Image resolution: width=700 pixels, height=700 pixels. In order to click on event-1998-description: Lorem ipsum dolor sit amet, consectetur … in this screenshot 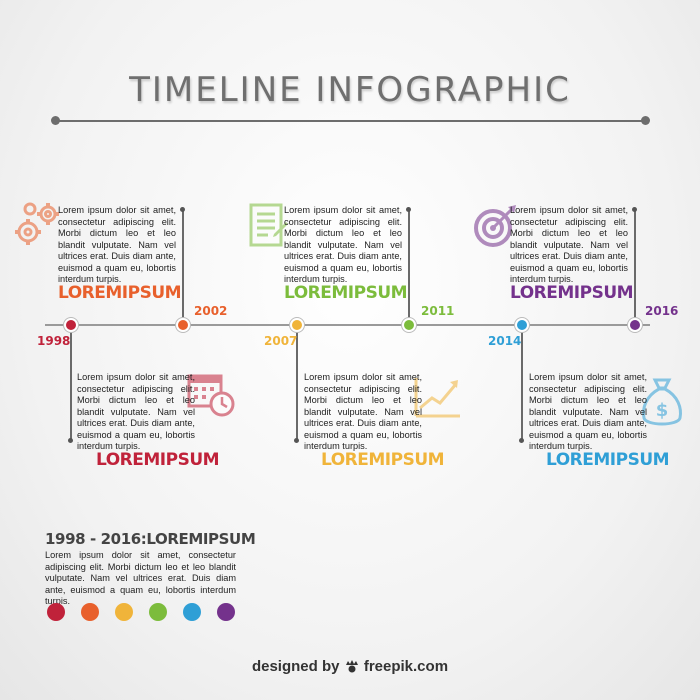, I will do `click(136, 411)`.